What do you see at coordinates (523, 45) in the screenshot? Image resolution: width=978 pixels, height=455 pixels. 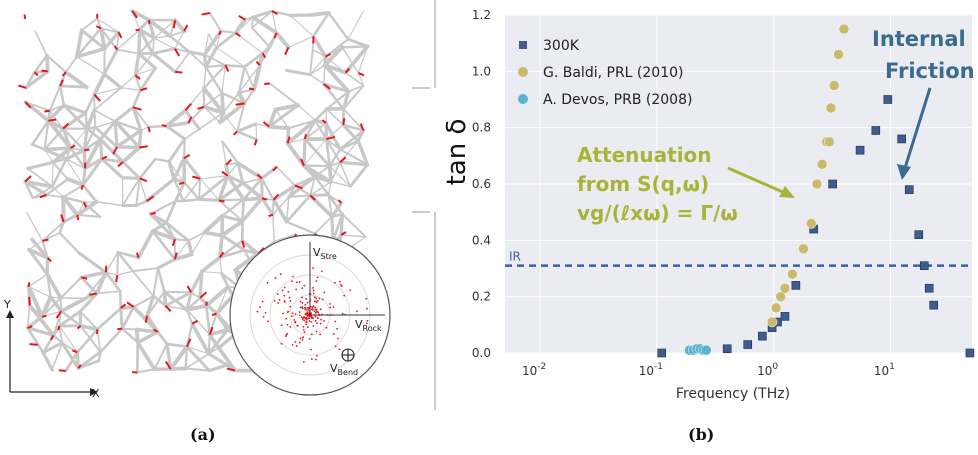 I see `legend-marker` at bounding box center [523, 45].